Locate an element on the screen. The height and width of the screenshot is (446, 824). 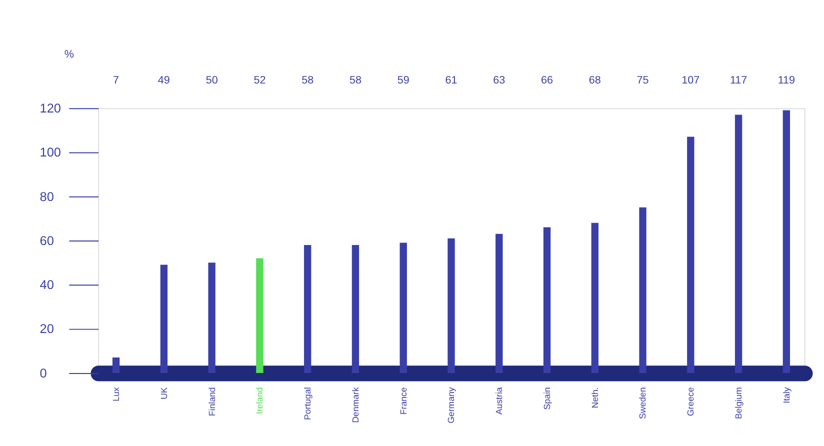
data-label: 50 is located at coordinates (212, 80).